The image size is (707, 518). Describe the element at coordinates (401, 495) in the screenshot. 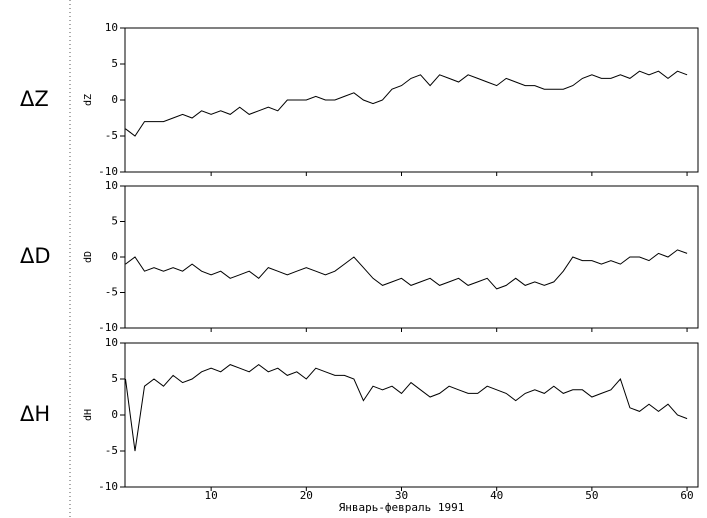

I see `x-tick-label: 30` at that location.